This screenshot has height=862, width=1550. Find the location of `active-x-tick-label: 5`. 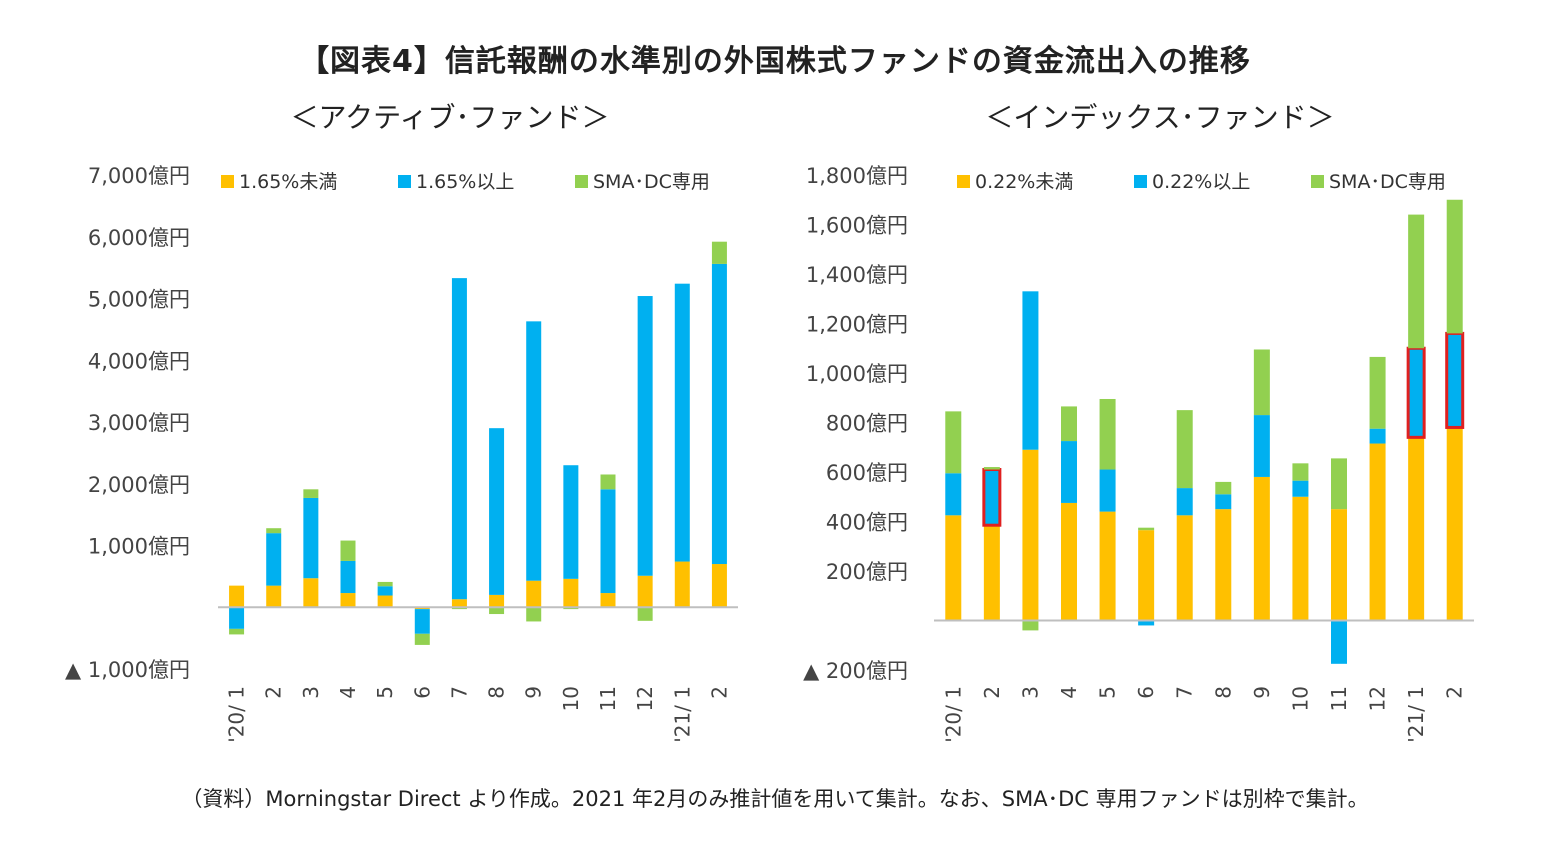

active-x-tick-label: 5 is located at coordinates (385, 692).